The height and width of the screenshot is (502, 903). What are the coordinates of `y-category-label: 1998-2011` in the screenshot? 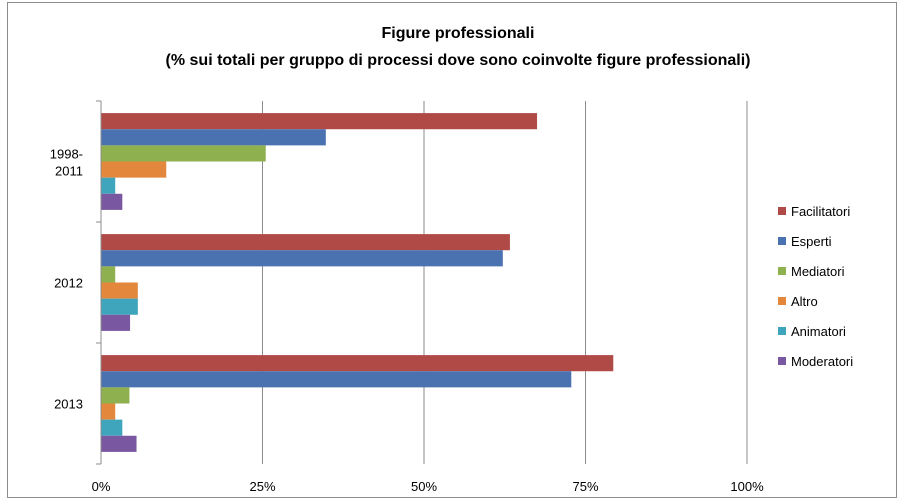 It's located at (66, 163).